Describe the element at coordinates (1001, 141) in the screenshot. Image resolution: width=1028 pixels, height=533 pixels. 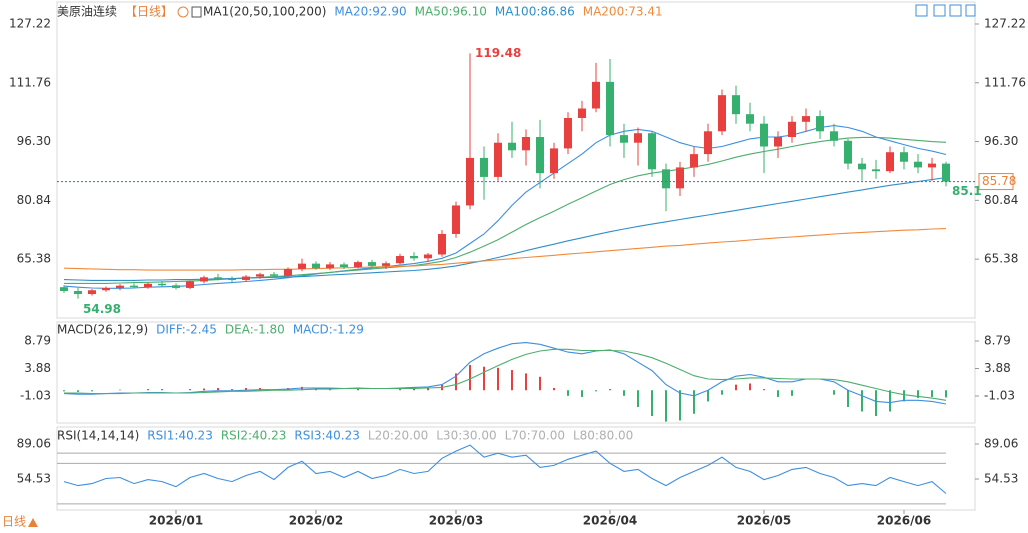
I see `y-tick-label-right: 96.30` at that location.